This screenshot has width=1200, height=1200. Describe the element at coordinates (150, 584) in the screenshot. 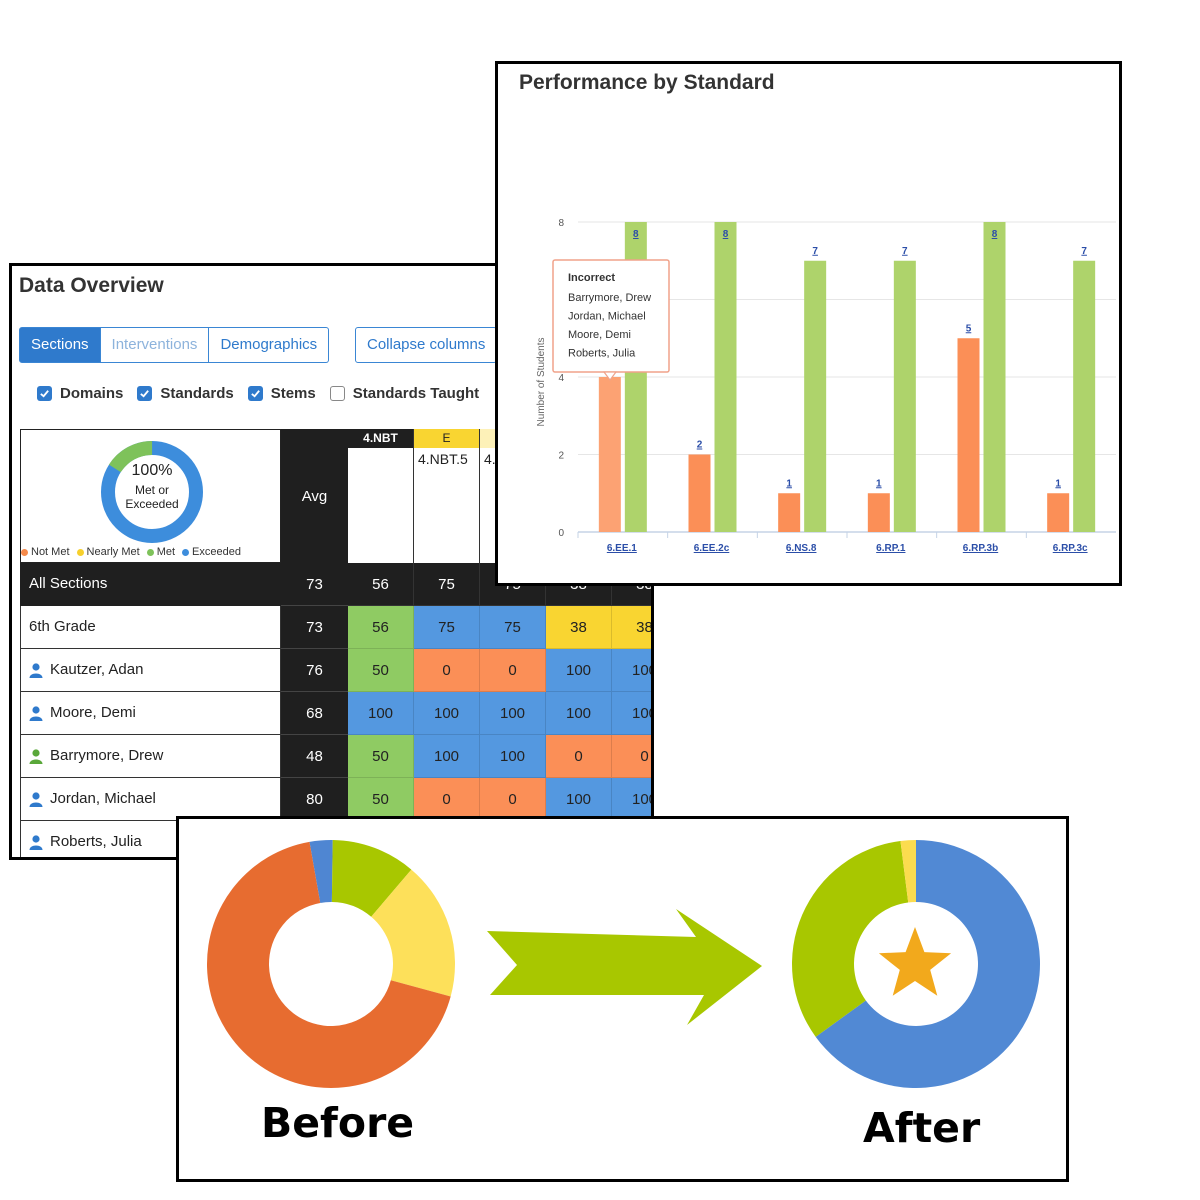

I see `row-name: All Sections` at that location.